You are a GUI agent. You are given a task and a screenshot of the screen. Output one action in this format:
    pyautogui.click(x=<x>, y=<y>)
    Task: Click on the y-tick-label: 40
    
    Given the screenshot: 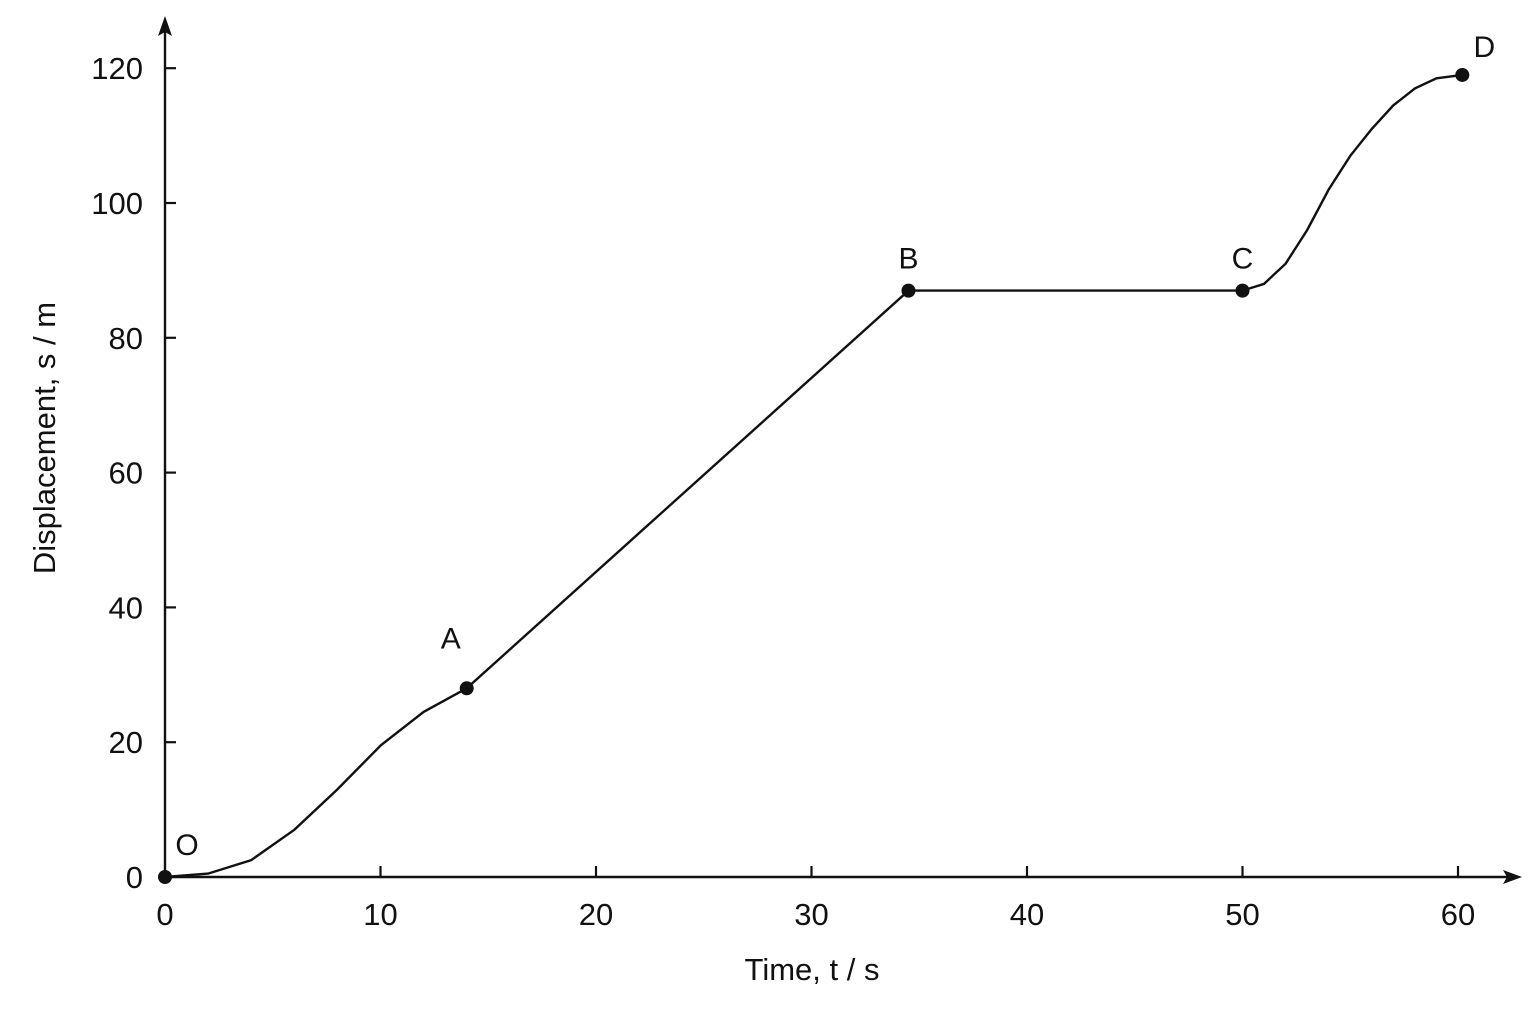 What is the action you would take?
    pyautogui.click(x=126, y=607)
    